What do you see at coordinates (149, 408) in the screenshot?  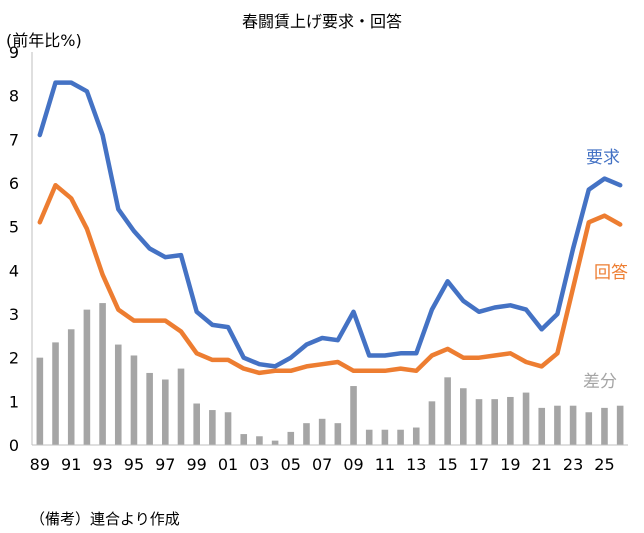 I see `bar-diff-1996` at bounding box center [149, 408].